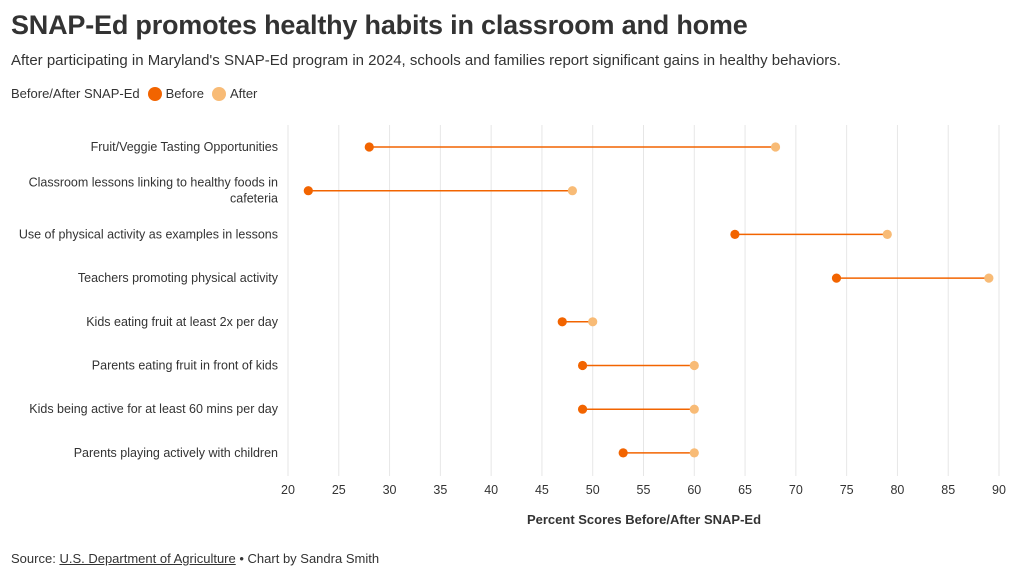 This screenshot has height=579, width=1020. I want to click on chart-credit: • Chart by Sandra Smith, so click(309, 558).